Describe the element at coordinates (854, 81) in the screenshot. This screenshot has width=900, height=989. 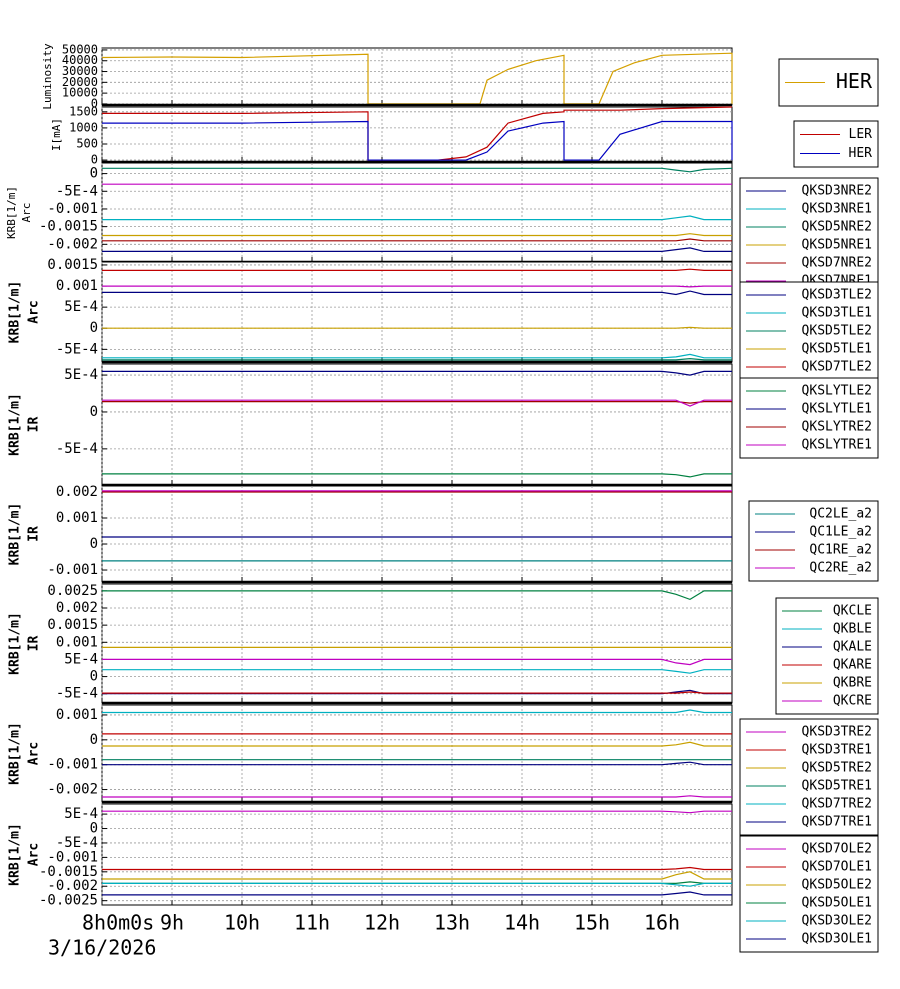
I see `legend-label: HER` at that location.